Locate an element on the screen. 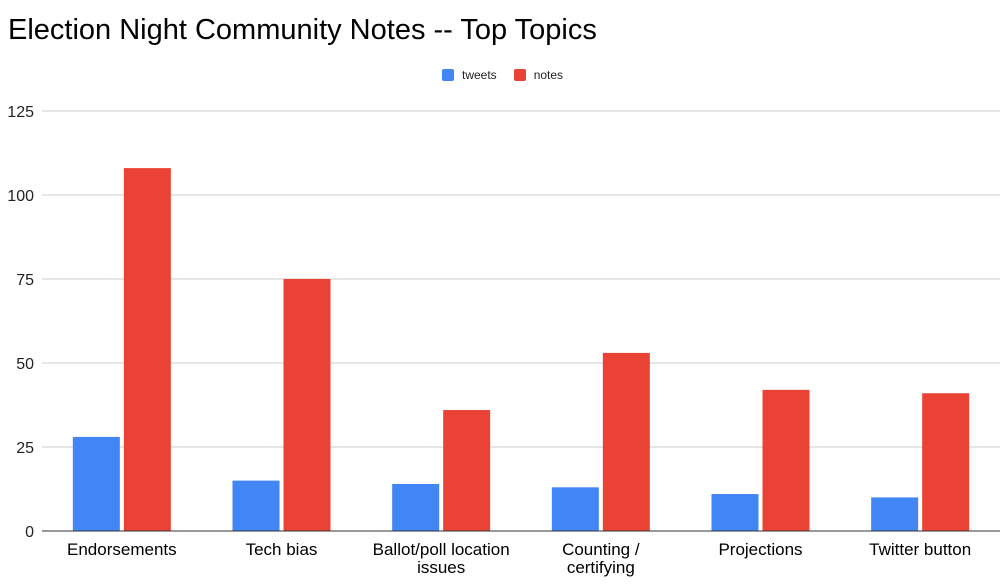 The height and width of the screenshot is (585, 1004). y-tick-label: 0 is located at coordinates (29, 532).